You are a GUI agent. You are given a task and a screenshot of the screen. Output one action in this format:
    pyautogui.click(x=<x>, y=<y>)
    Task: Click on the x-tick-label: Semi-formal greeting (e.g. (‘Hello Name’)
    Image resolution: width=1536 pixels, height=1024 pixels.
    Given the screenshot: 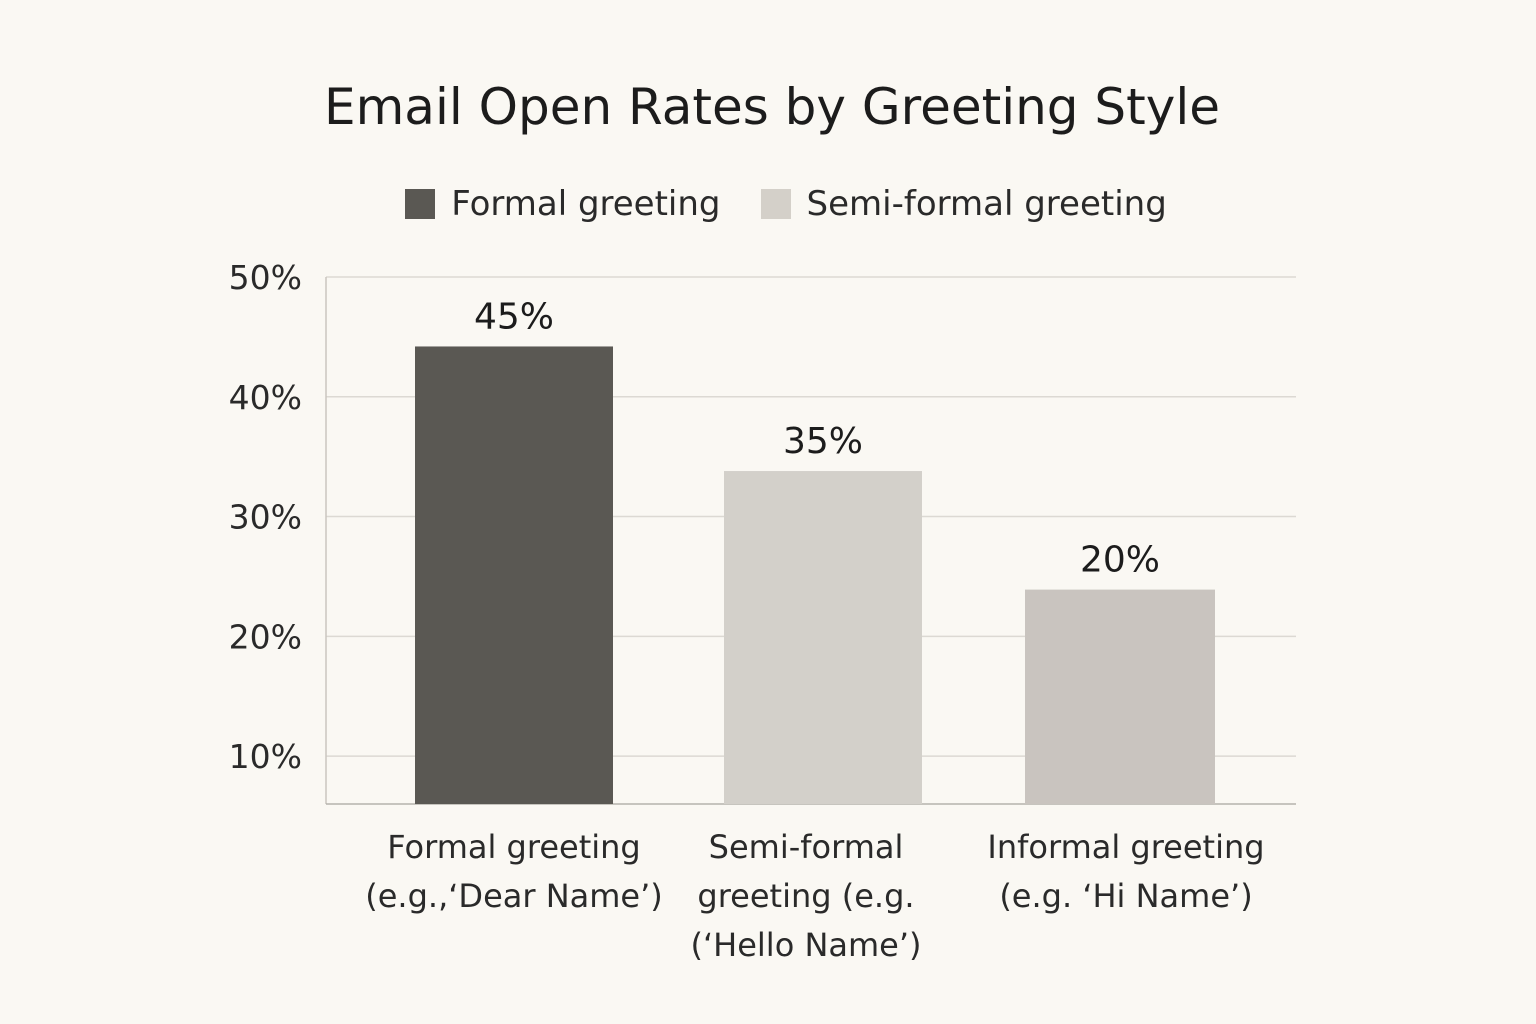 What is the action you would take?
    pyautogui.click(x=806, y=896)
    